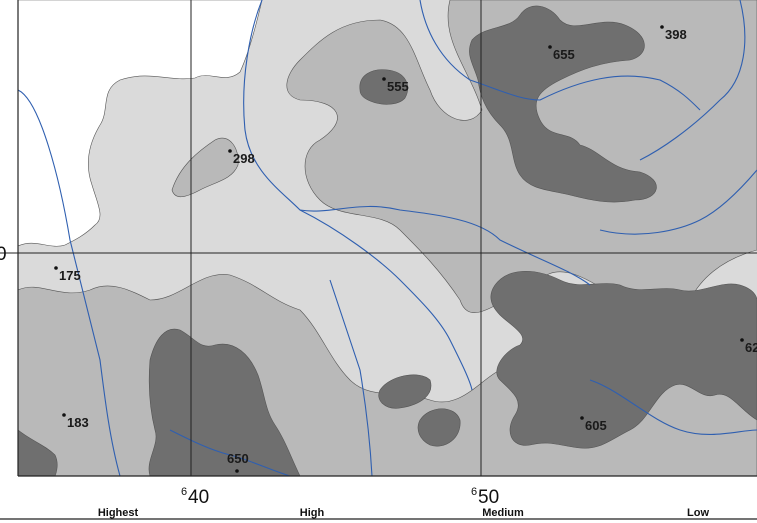 The height and width of the screenshot is (523, 757). I want to click on medium-zone, so click(205, 167).